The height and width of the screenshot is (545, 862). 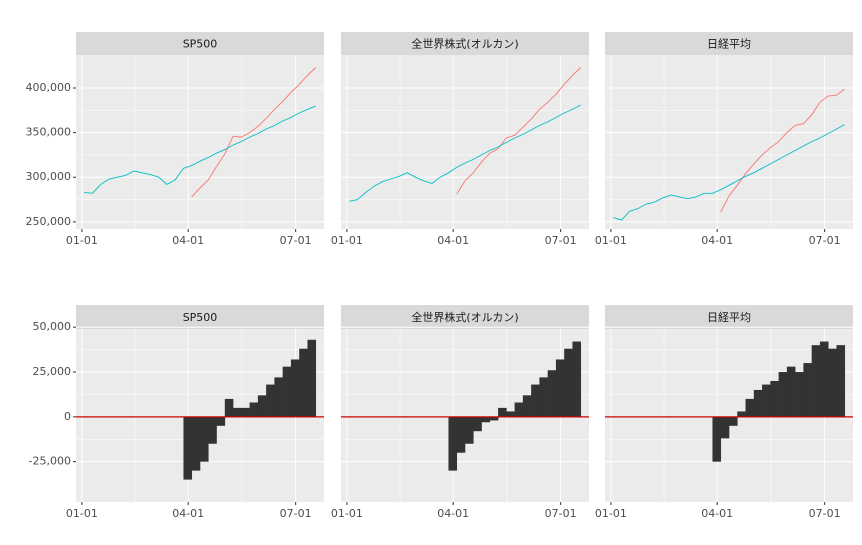 I want to click on y-tick-label: 50,000, so click(x=52, y=326).